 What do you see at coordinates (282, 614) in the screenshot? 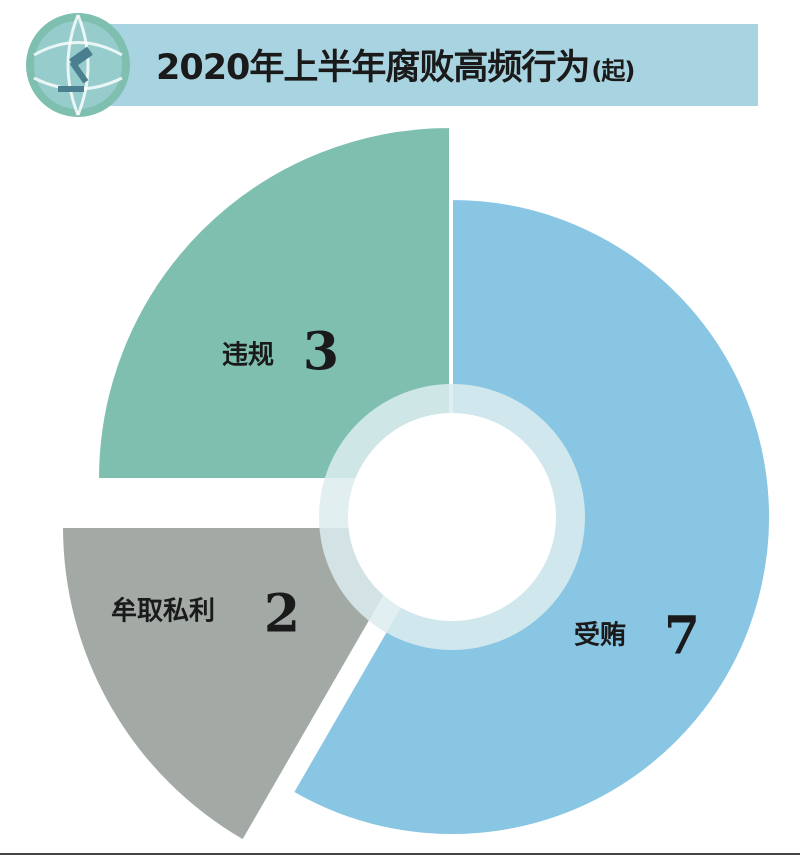
I see `slice-self-interest-value: 2` at bounding box center [282, 614].